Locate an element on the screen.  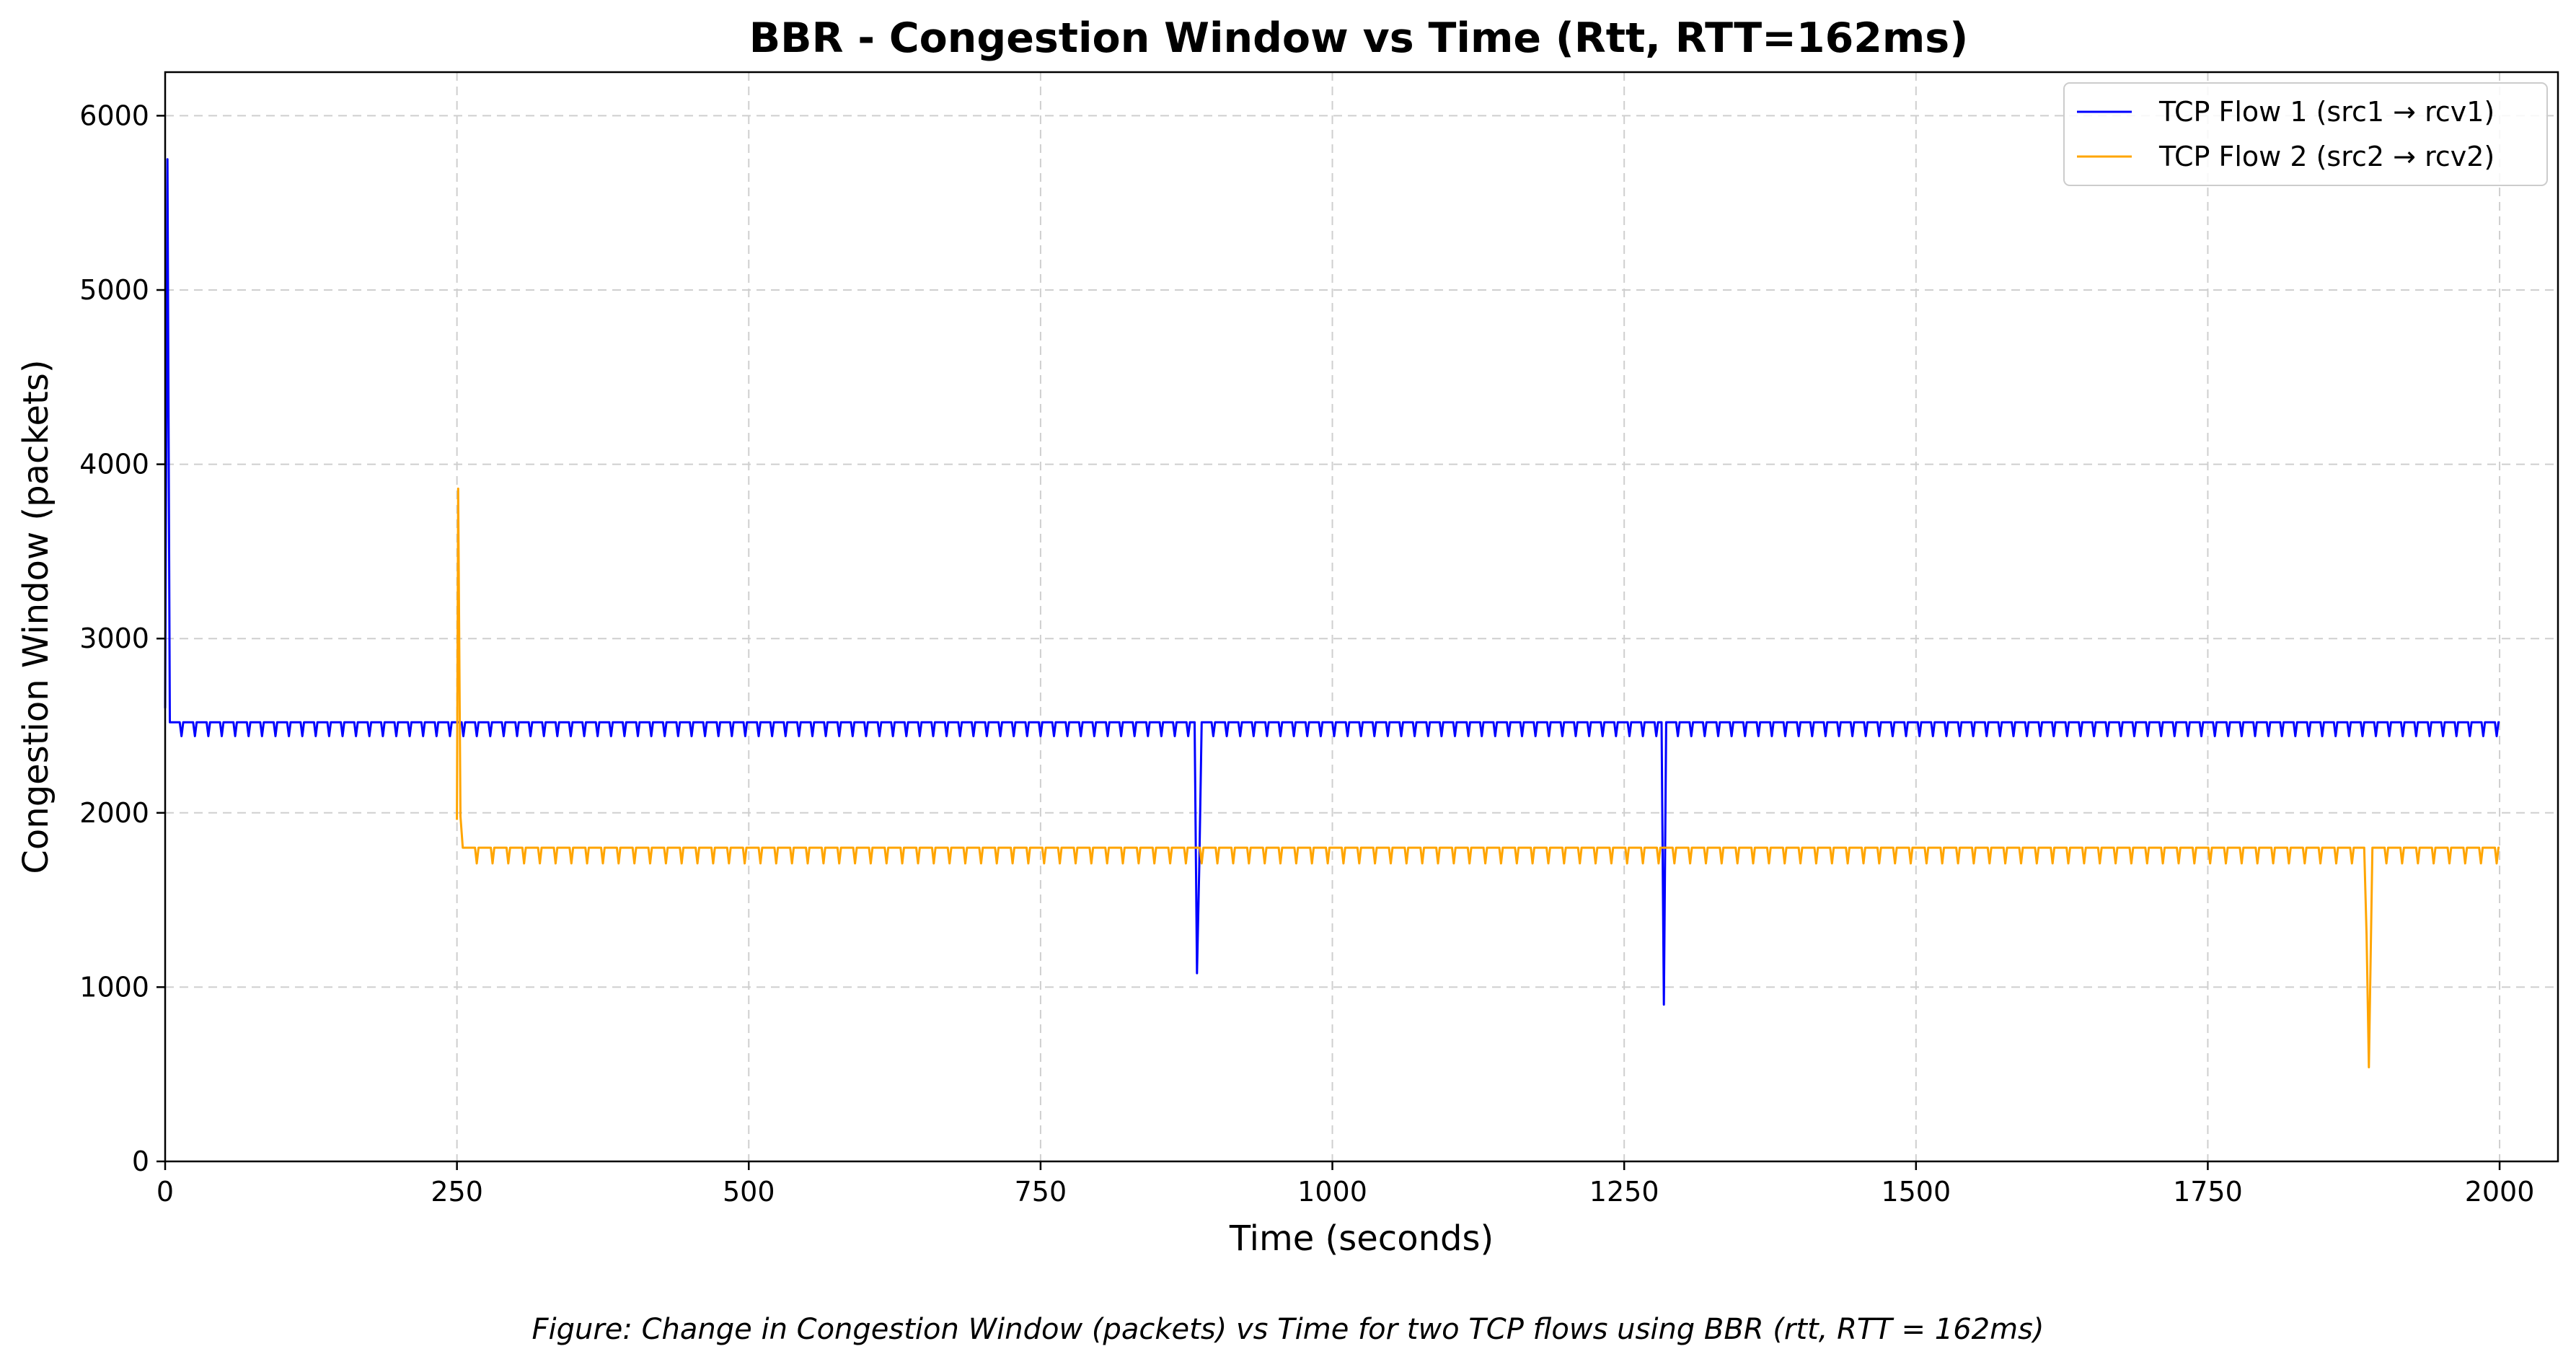
y-tick-label: 4000 is located at coordinates (114, 464).